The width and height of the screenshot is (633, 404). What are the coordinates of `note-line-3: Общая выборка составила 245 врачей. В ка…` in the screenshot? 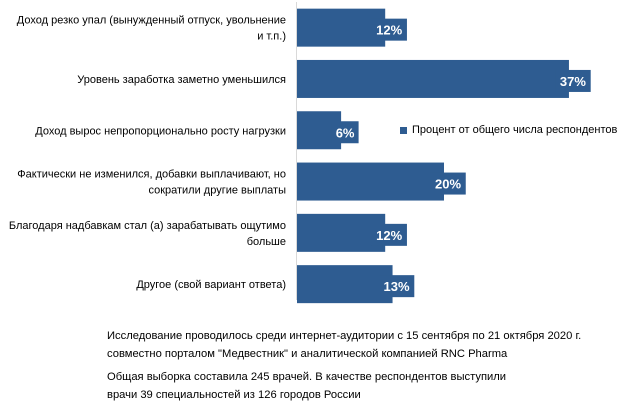 It's located at (307, 377).